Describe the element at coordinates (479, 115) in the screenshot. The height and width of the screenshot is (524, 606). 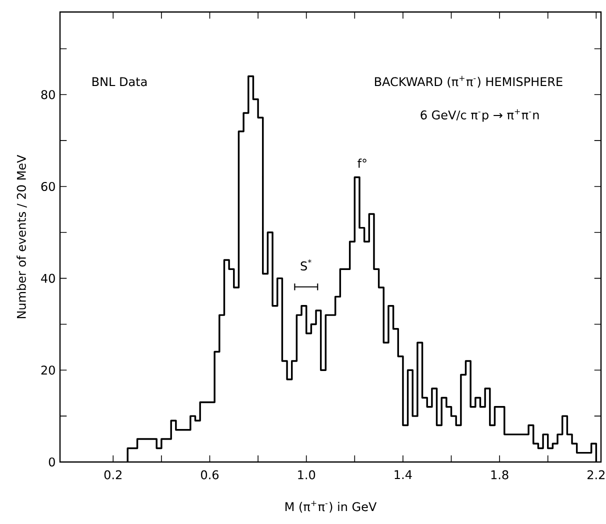
I see `annotation: 6 GeV/c π$^{-}$p → π$^{+}$π$^{-}$n` at that location.